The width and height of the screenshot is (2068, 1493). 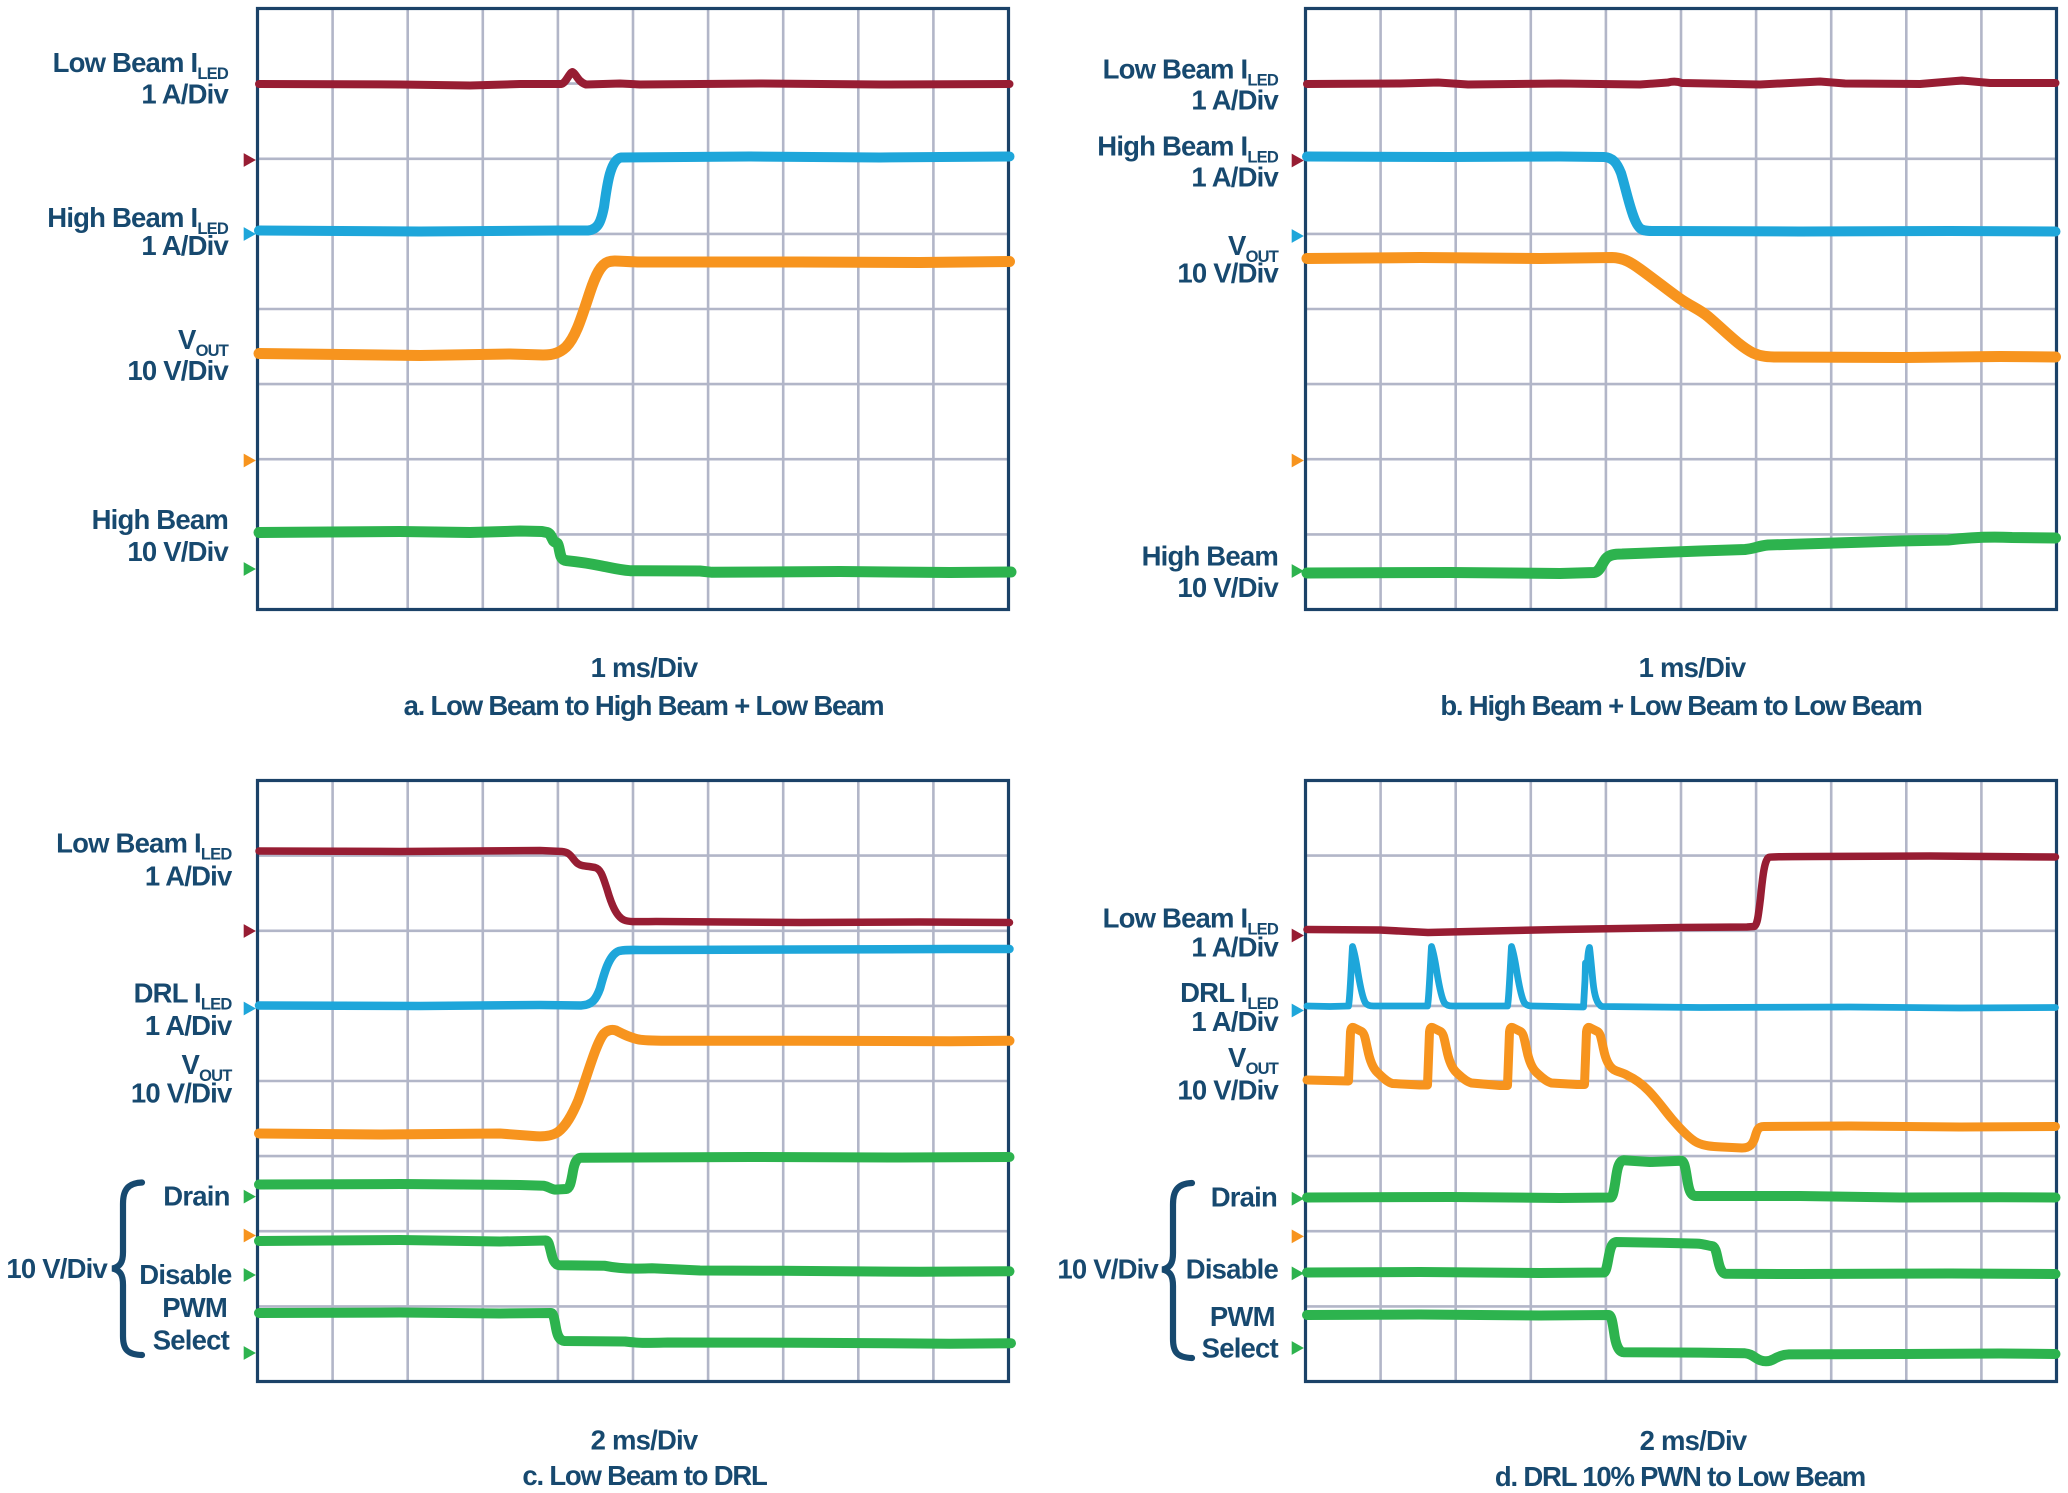 I want to click on svg-text:a. Low Beam to High Beam + Low: a. Low Beam to High Beam + Low Beam, so click(x=644, y=705).